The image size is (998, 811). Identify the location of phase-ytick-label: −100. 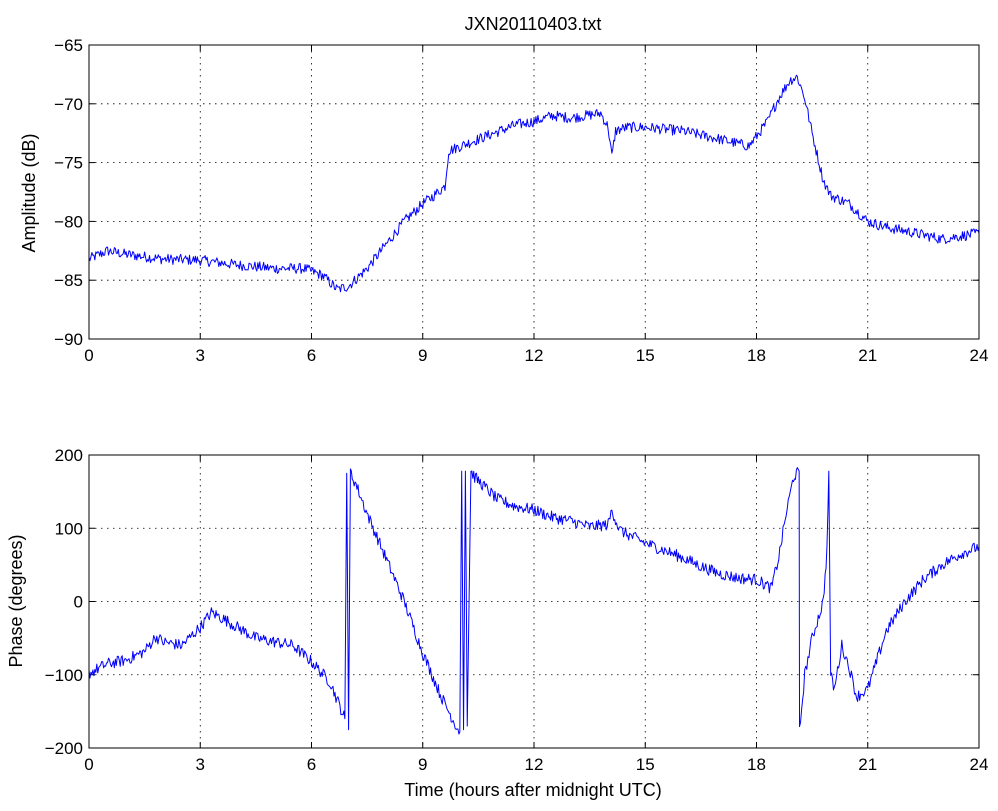
(64, 675).